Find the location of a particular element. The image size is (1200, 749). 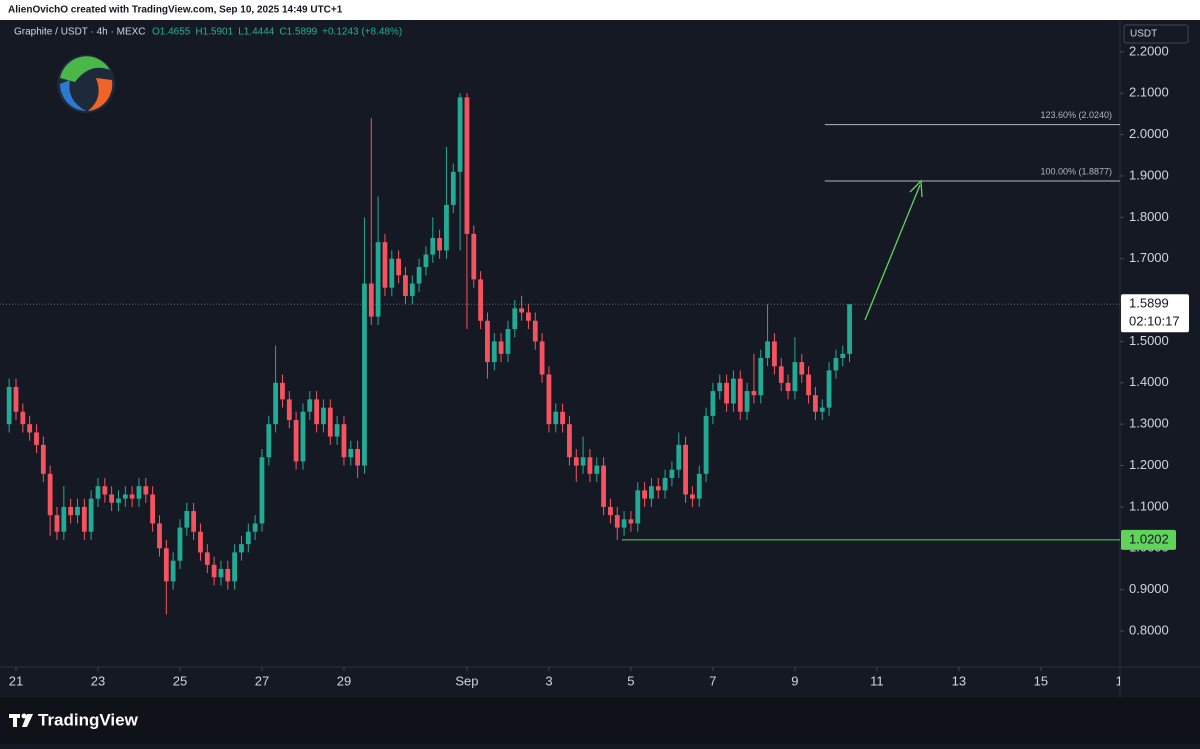

y-tick-label: 1.7000 is located at coordinates (1149, 257).